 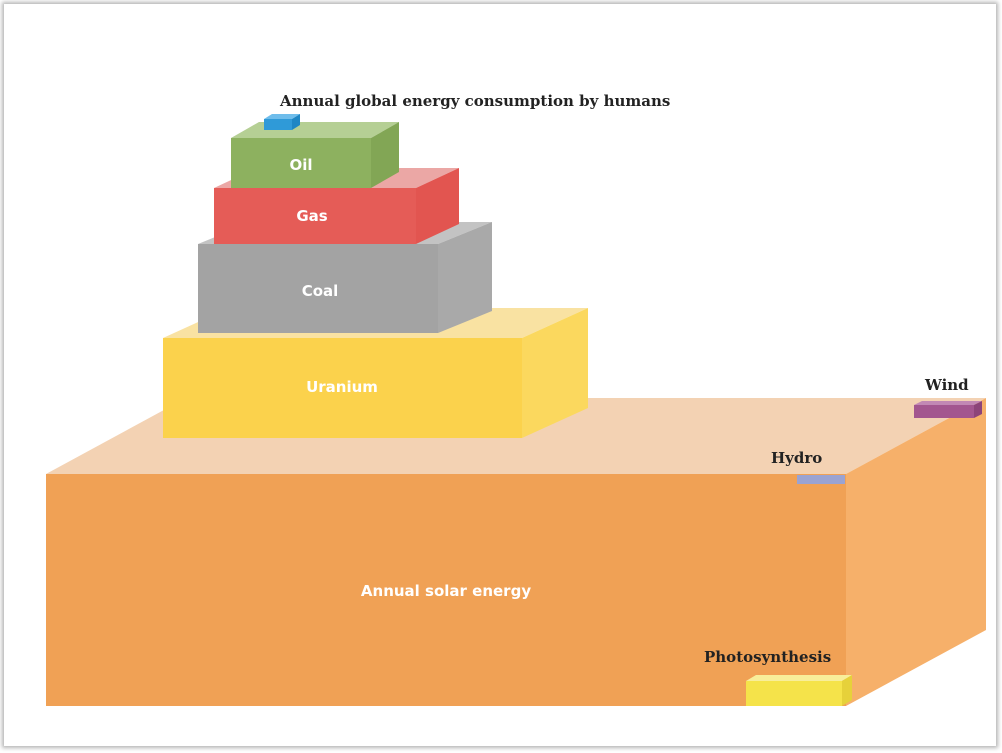 I want to click on hydro-label: Hydro, so click(x=796, y=458).